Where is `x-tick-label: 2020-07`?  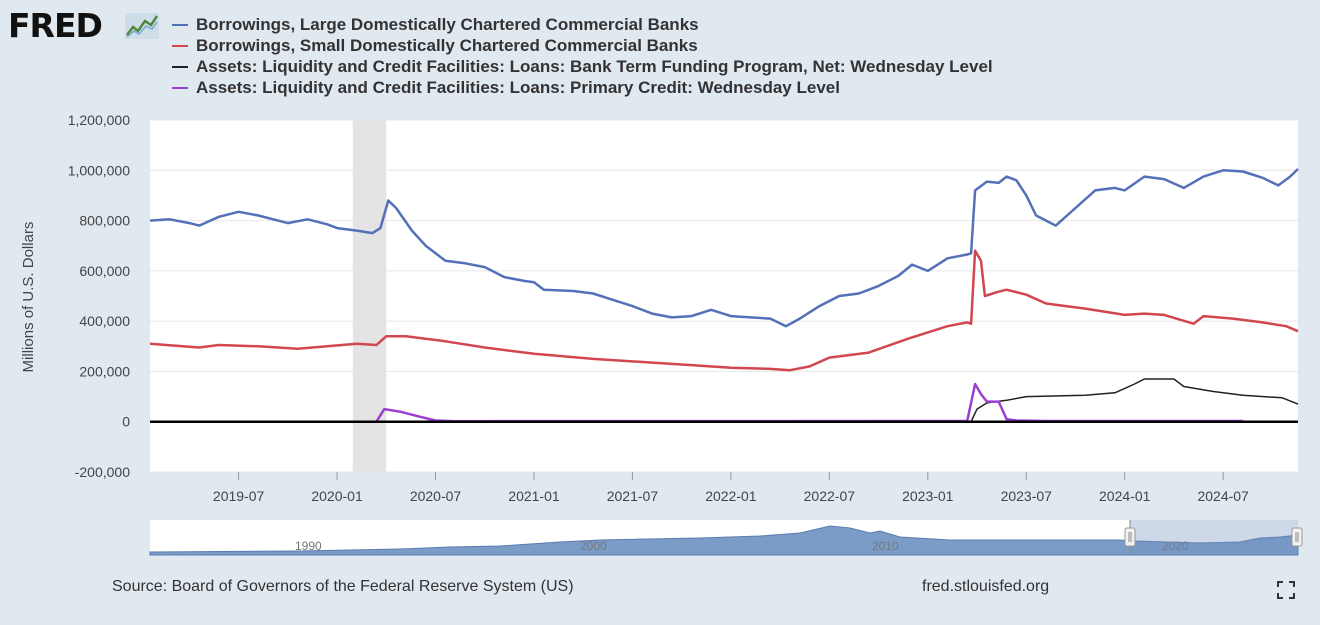 x-tick-label: 2020-07 is located at coordinates (436, 496).